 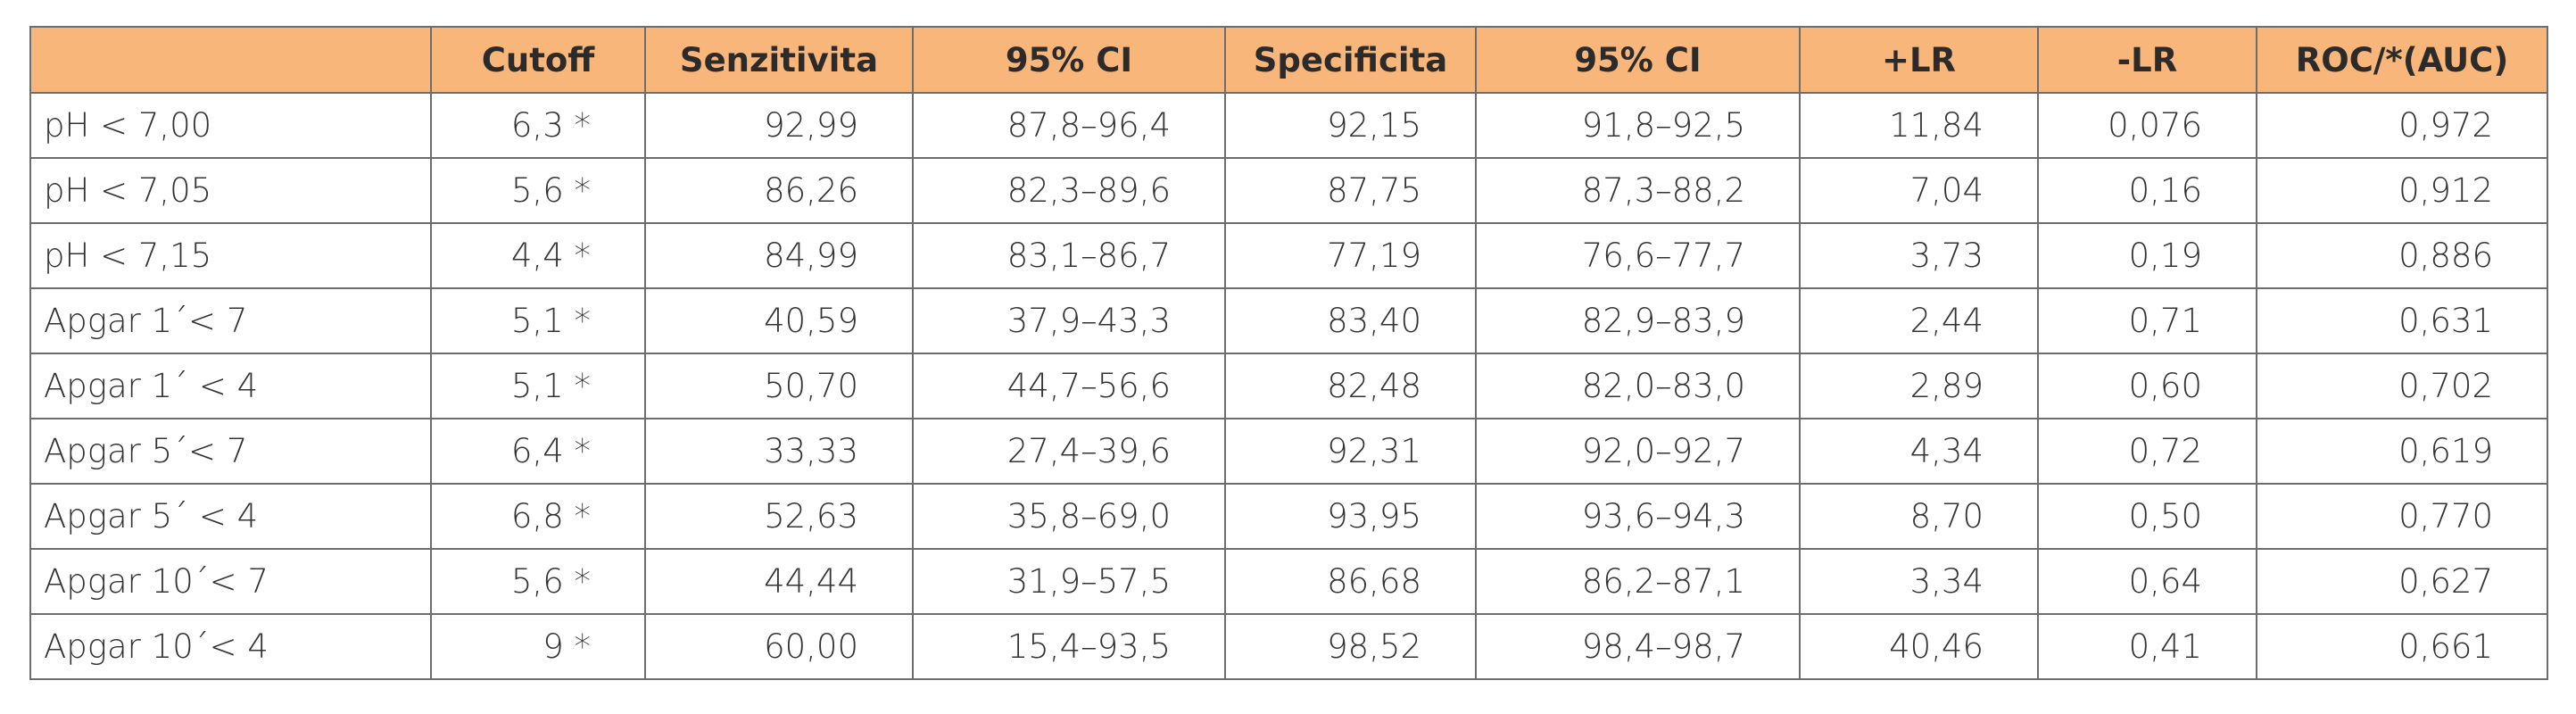 I want to click on row-label: Apgar 1´ < 4, so click(x=230, y=386).